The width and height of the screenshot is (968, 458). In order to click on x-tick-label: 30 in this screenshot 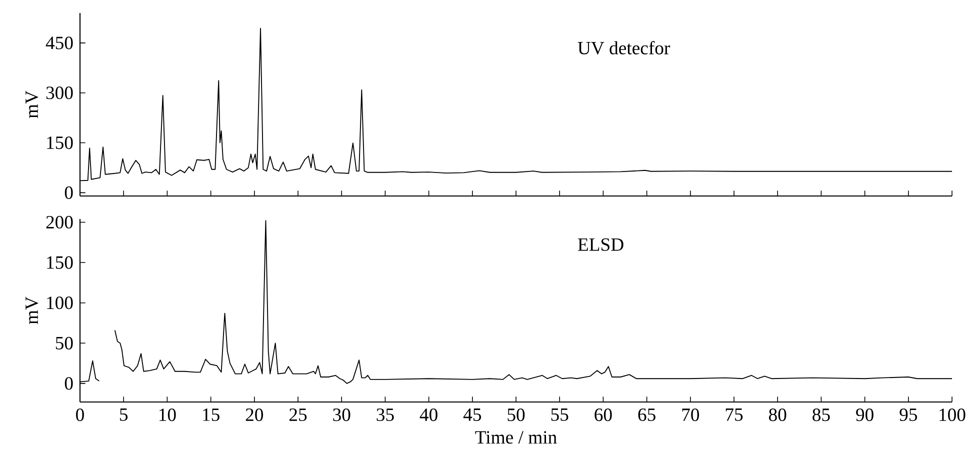, I will do `click(341, 415)`.